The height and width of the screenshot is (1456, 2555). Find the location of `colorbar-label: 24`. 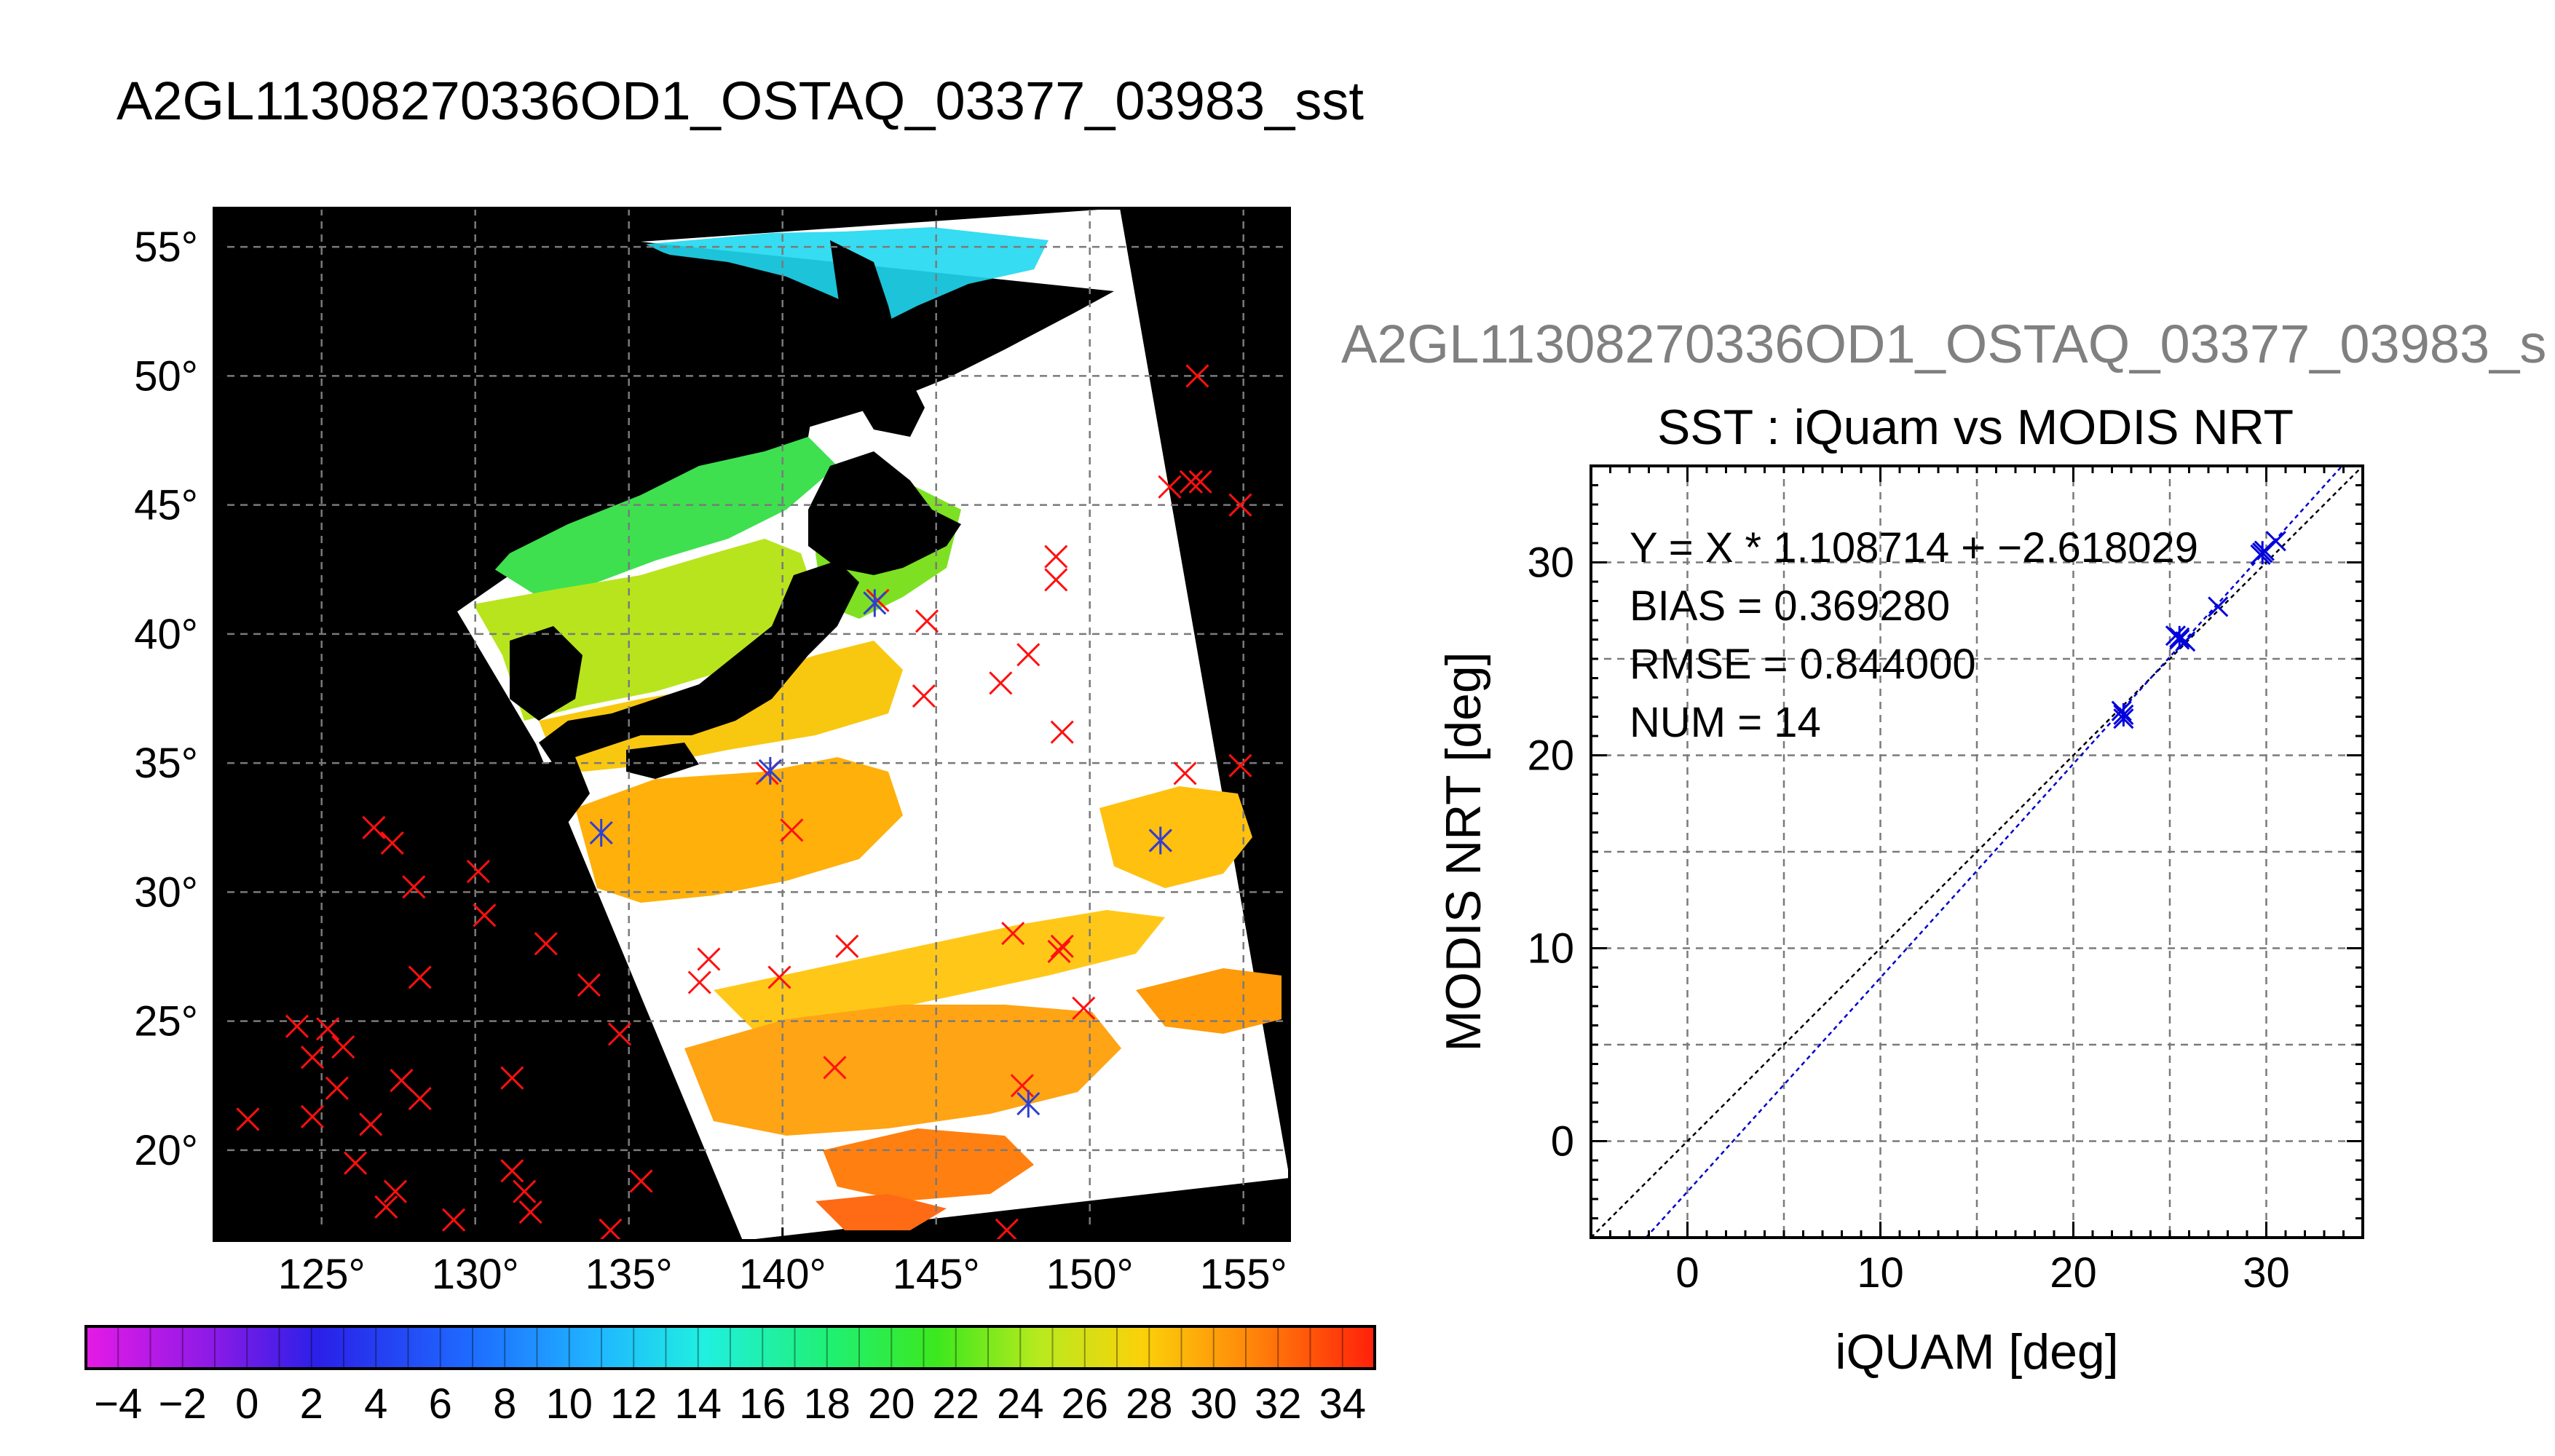

colorbar-label: 24 is located at coordinates (1020, 1404).